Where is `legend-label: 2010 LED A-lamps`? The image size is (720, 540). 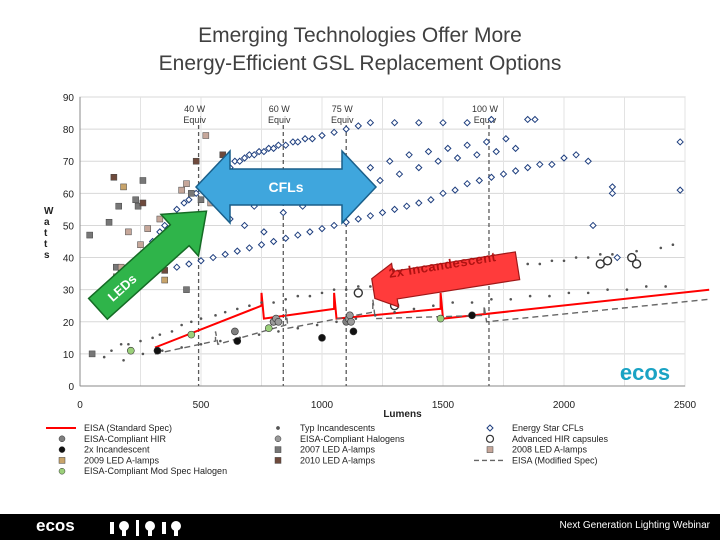
legend-label: 2010 LED A-lamps is located at coordinates (338, 460).